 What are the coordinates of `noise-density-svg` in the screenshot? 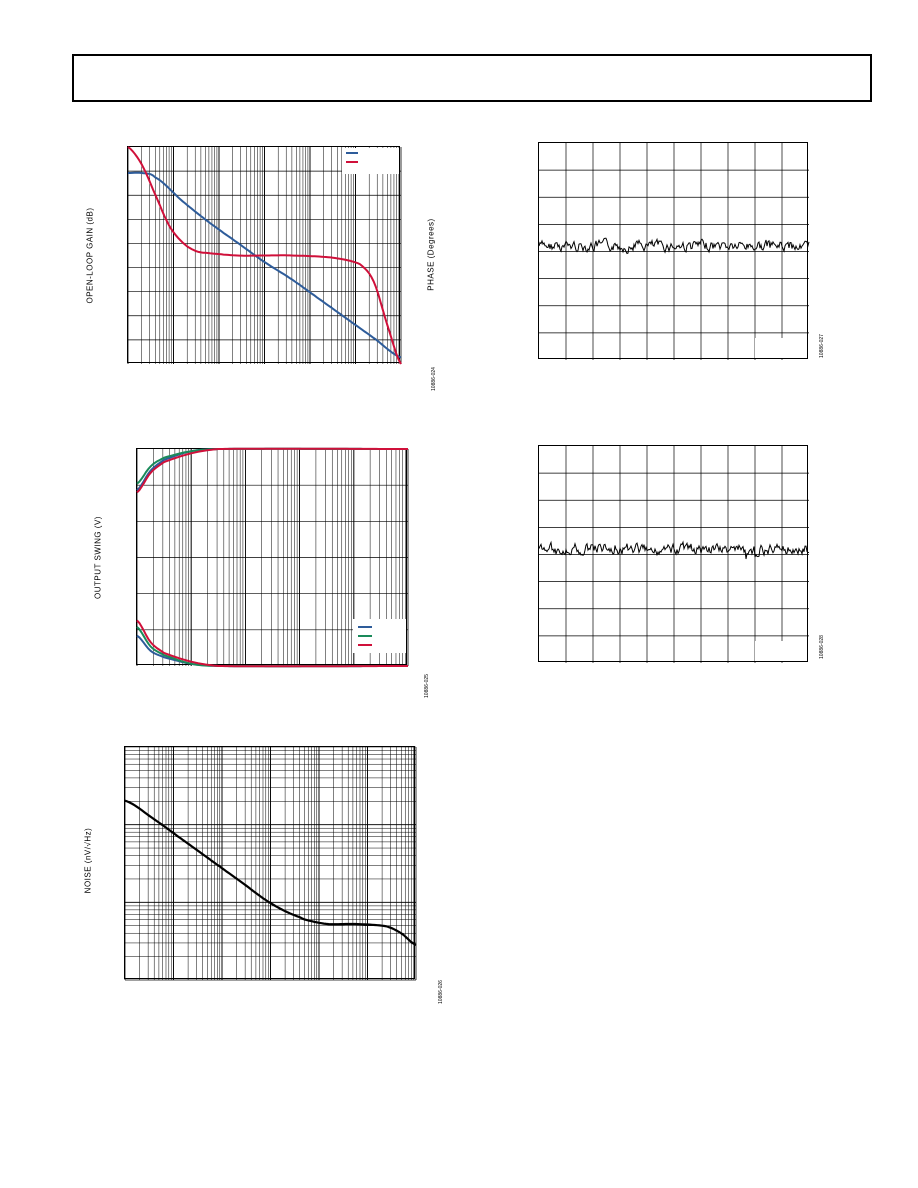 It's located at (270, 863).